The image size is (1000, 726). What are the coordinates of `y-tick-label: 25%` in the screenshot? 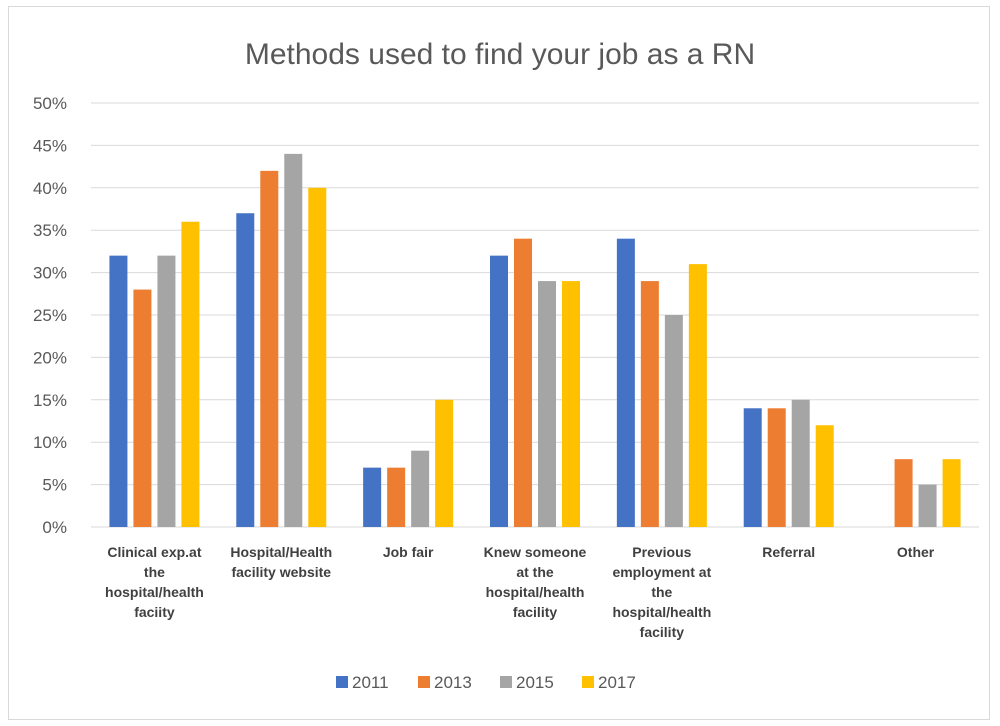 It's located at (50, 315).